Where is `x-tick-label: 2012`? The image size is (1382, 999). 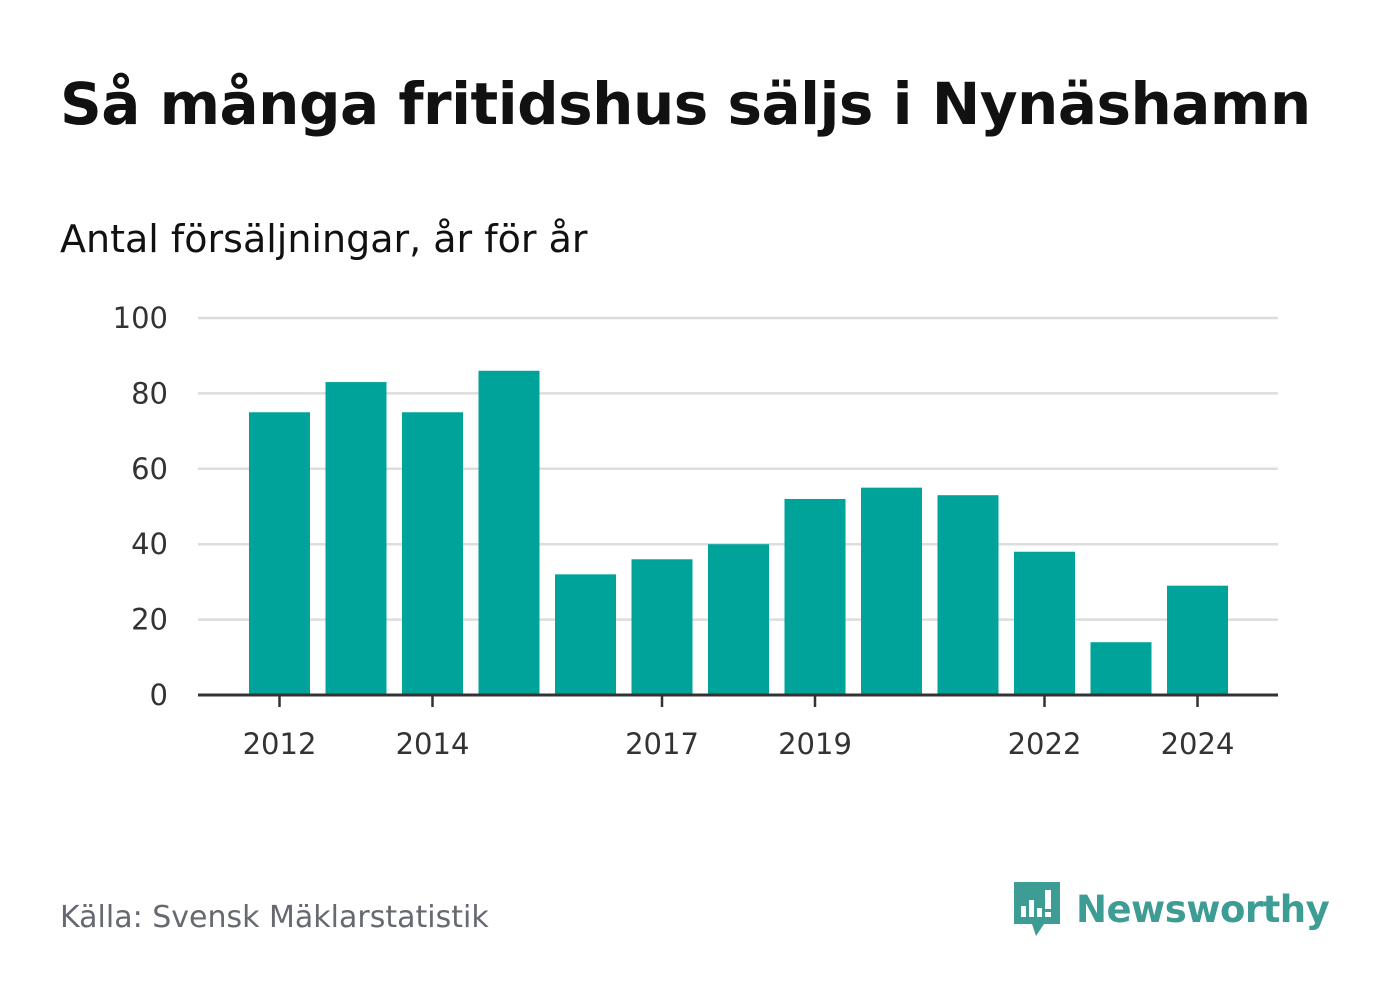 x-tick-label: 2012 is located at coordinates (280, 744).